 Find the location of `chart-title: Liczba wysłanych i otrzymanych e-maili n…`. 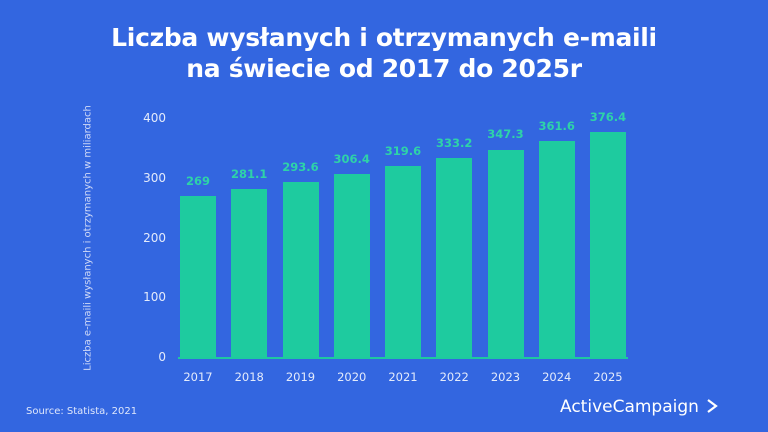

chart-title: Liczba wysłanych i otrzymanych e-maili n… is located at coordinates (384, 53).